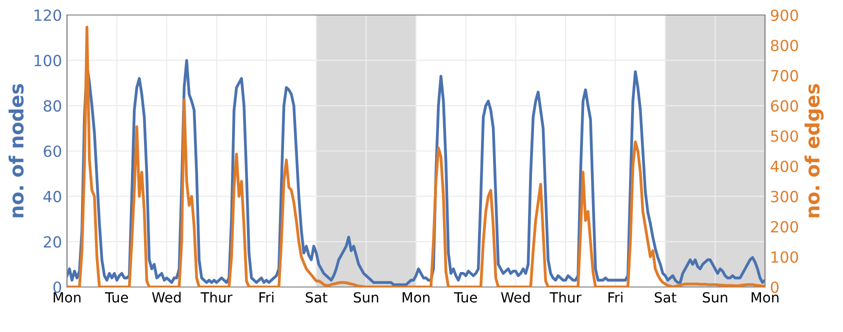 This screenshot has height=332, width=843. I want to click on y2-tick-label: 100, so click(785, 257).